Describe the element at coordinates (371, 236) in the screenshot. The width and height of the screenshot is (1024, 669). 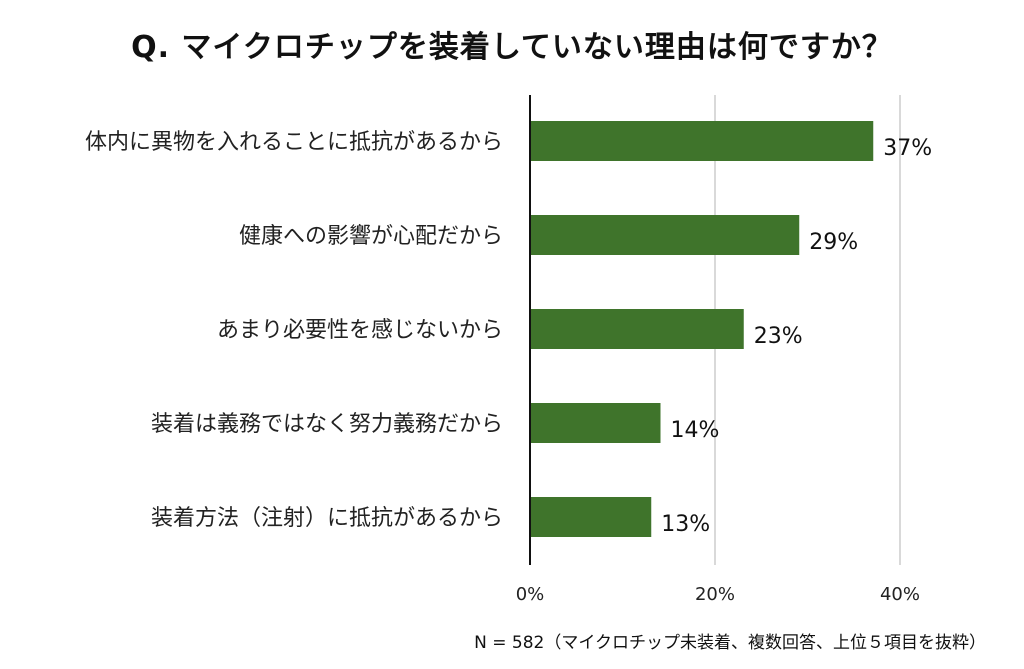
I see `category-label: 健康への影響が心配だから` at that location.